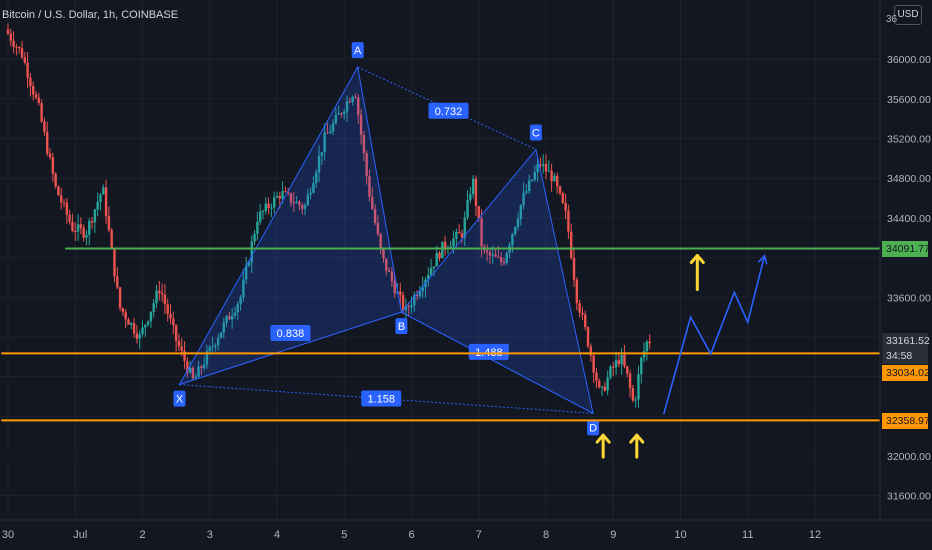 This screenshot has height=550, width=932. What do you see at coordinates (909, 298) in the screenshot?
I see `price-tick-label: 33600.00` at bounding box center [909, 298].